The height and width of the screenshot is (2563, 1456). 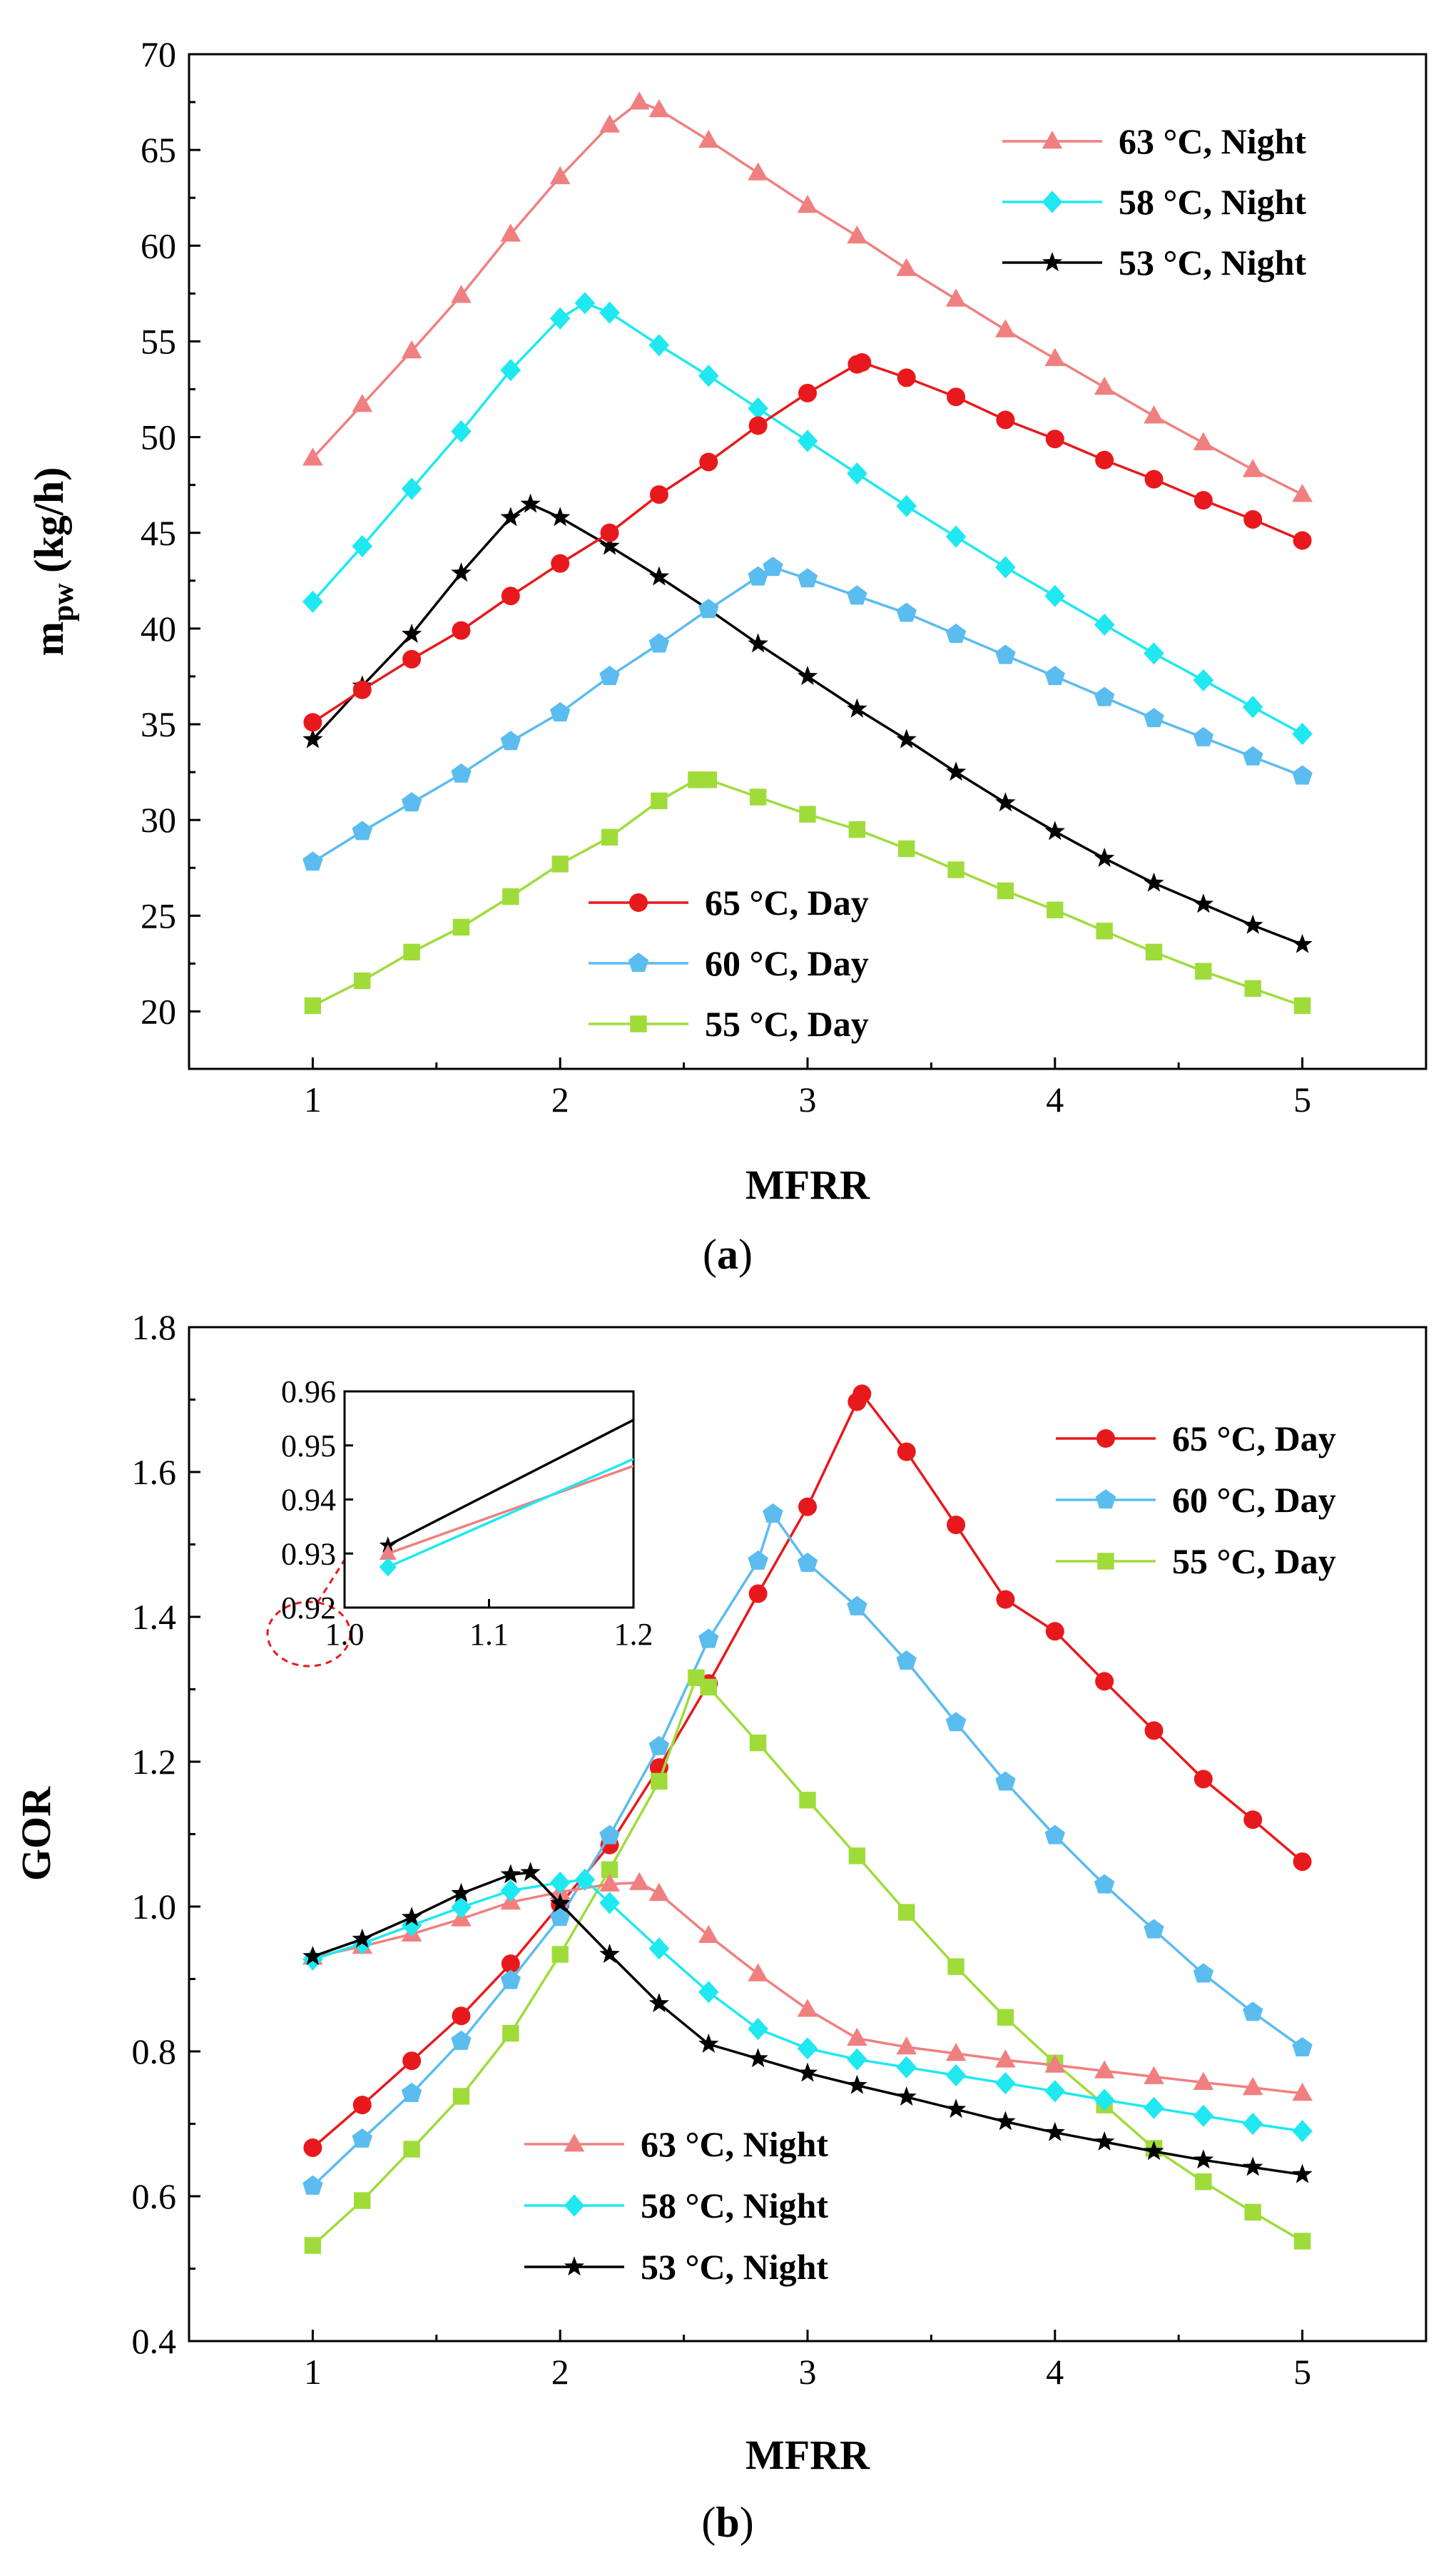 What do you see at coordinates (388, 1567) in the screenshot?
I see `inset-series-58-c-night-point` at bounding box center [388, 1567].